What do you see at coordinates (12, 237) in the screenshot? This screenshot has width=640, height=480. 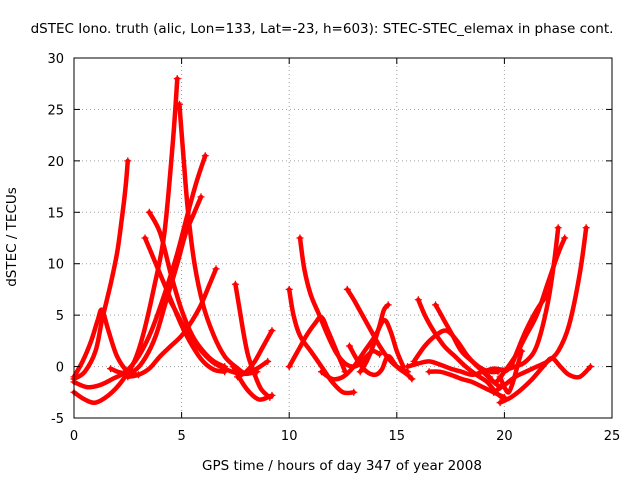 I see `y-axis-label: dSTEC / TECUs` at bounding box center [12, 237].